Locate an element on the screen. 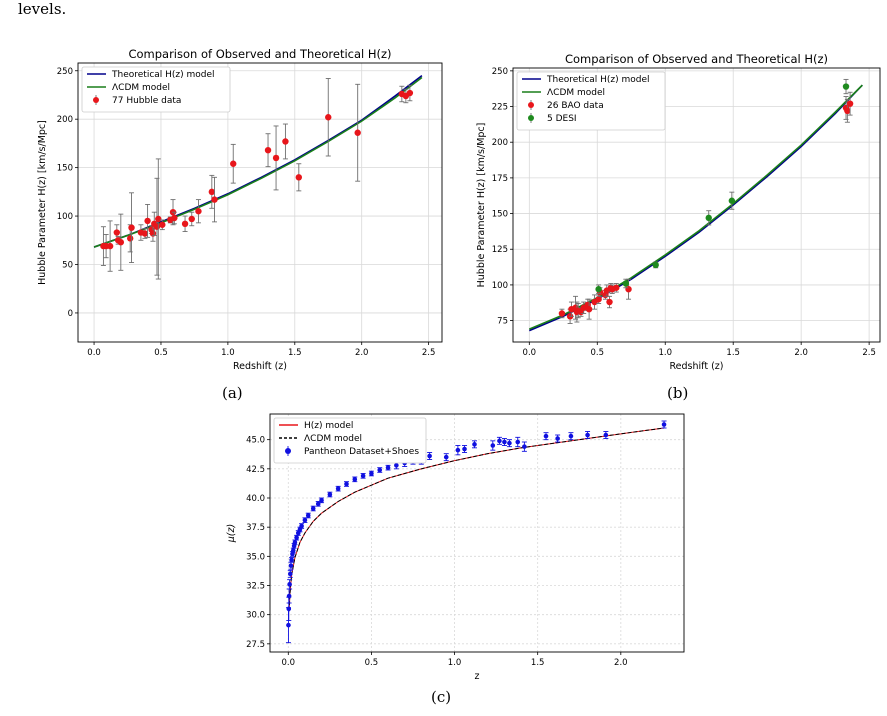 This screenshot has height=716, width=887. y-tick-label: 27.5 is located at coordinates (255, 645).